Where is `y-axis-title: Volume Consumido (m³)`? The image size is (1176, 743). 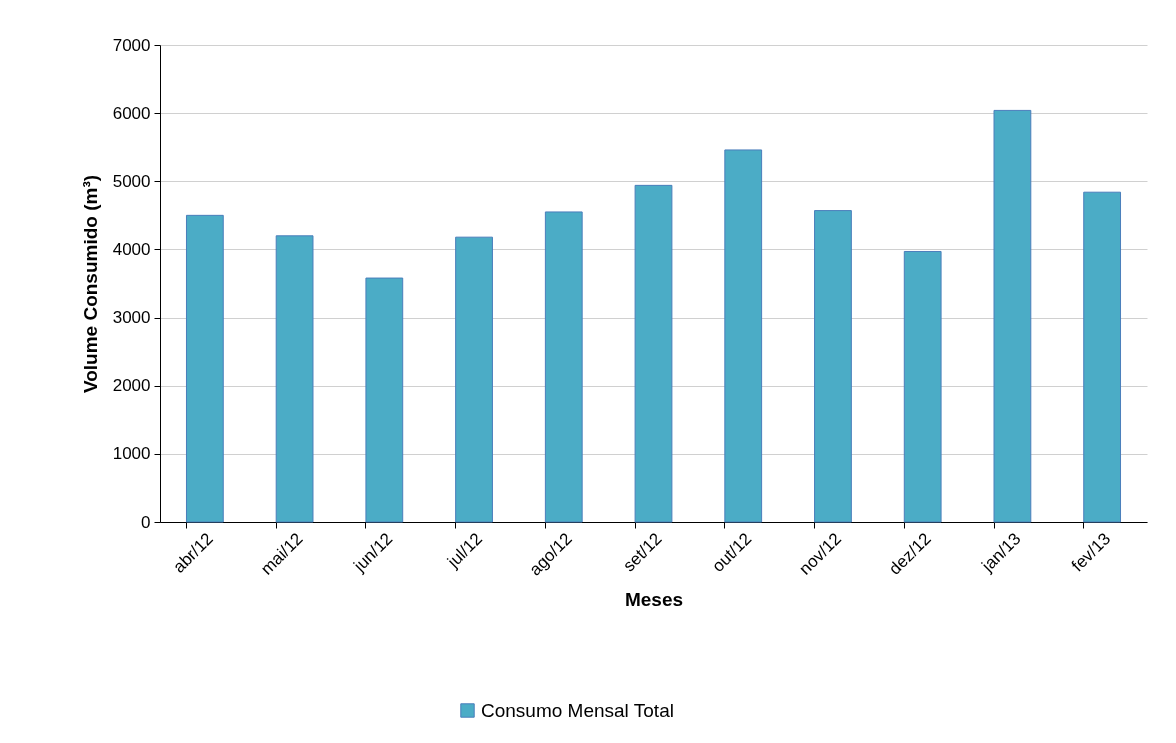
y-axis-title: Volume Consumido (m³) is located at coordinates (90, 284).